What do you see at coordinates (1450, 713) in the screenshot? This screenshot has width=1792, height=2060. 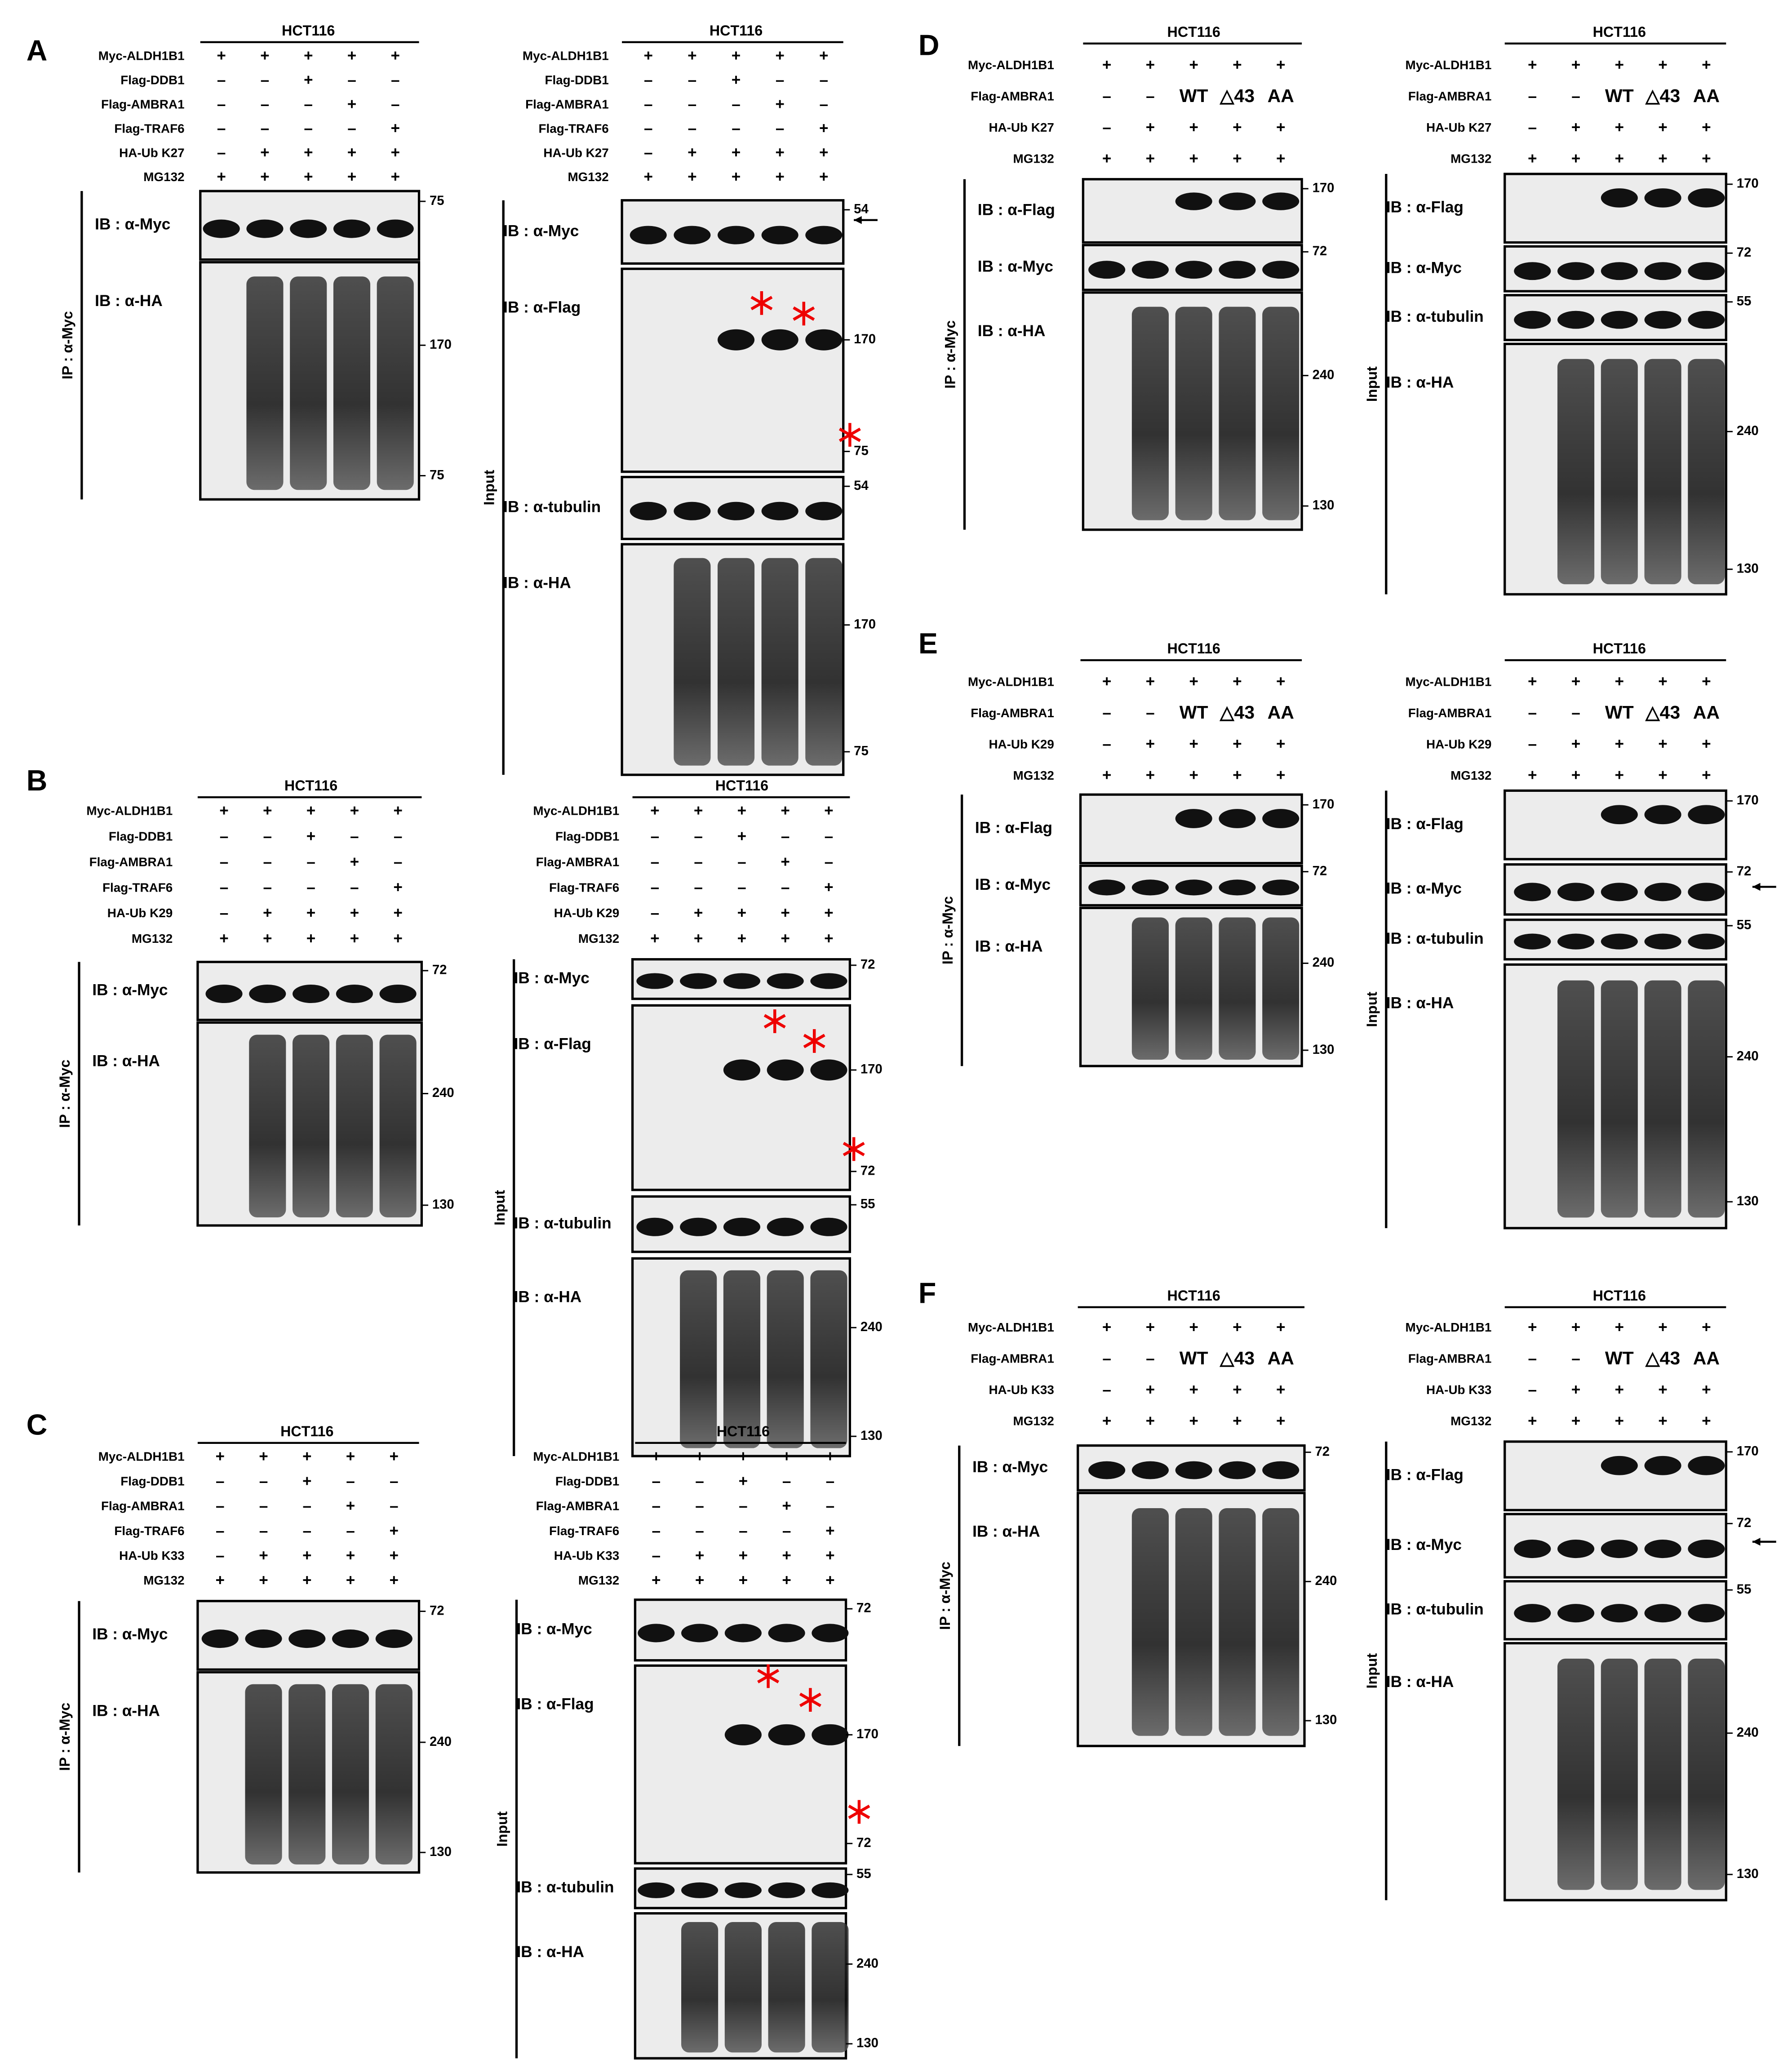 I see `condition-name: Flag-AMBRA1` at bounding box center [1450, 713].